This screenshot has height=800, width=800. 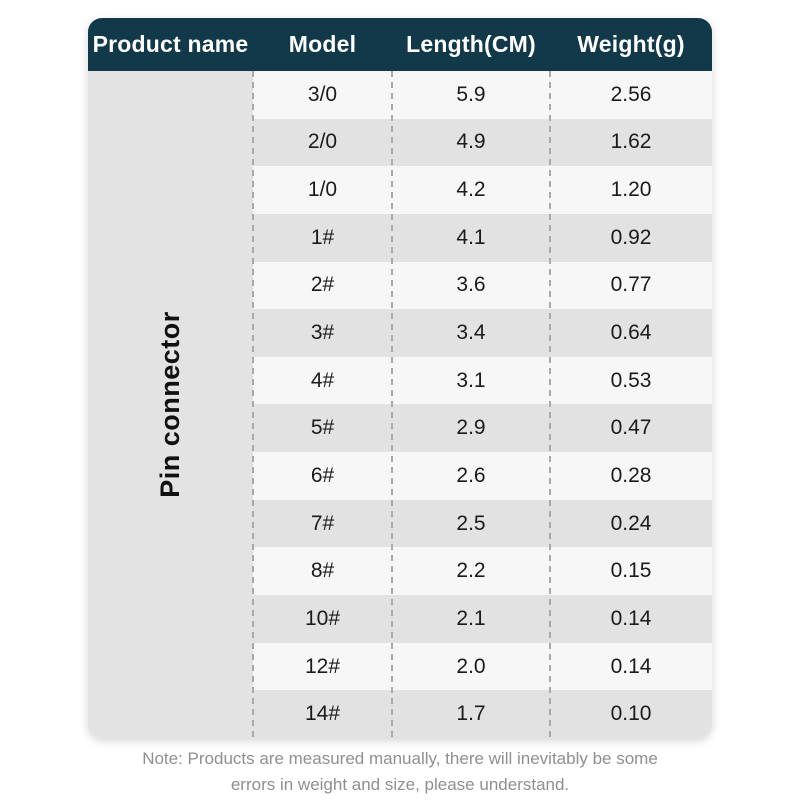 I want to click on model-cell: 5#, so click(x=322, y=428).